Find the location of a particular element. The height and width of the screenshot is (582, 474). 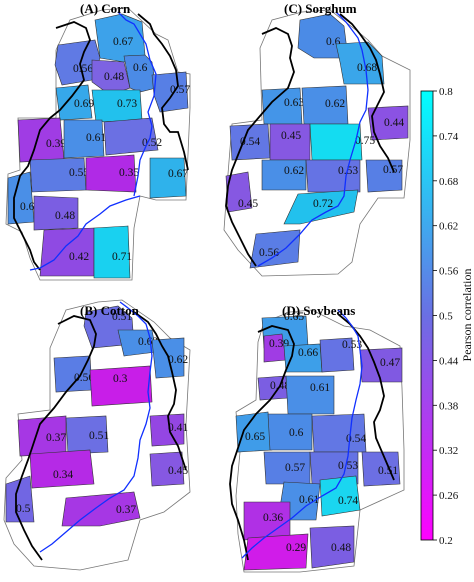

panel-title: (C) Sorghum is located at coordinates (320, 8).